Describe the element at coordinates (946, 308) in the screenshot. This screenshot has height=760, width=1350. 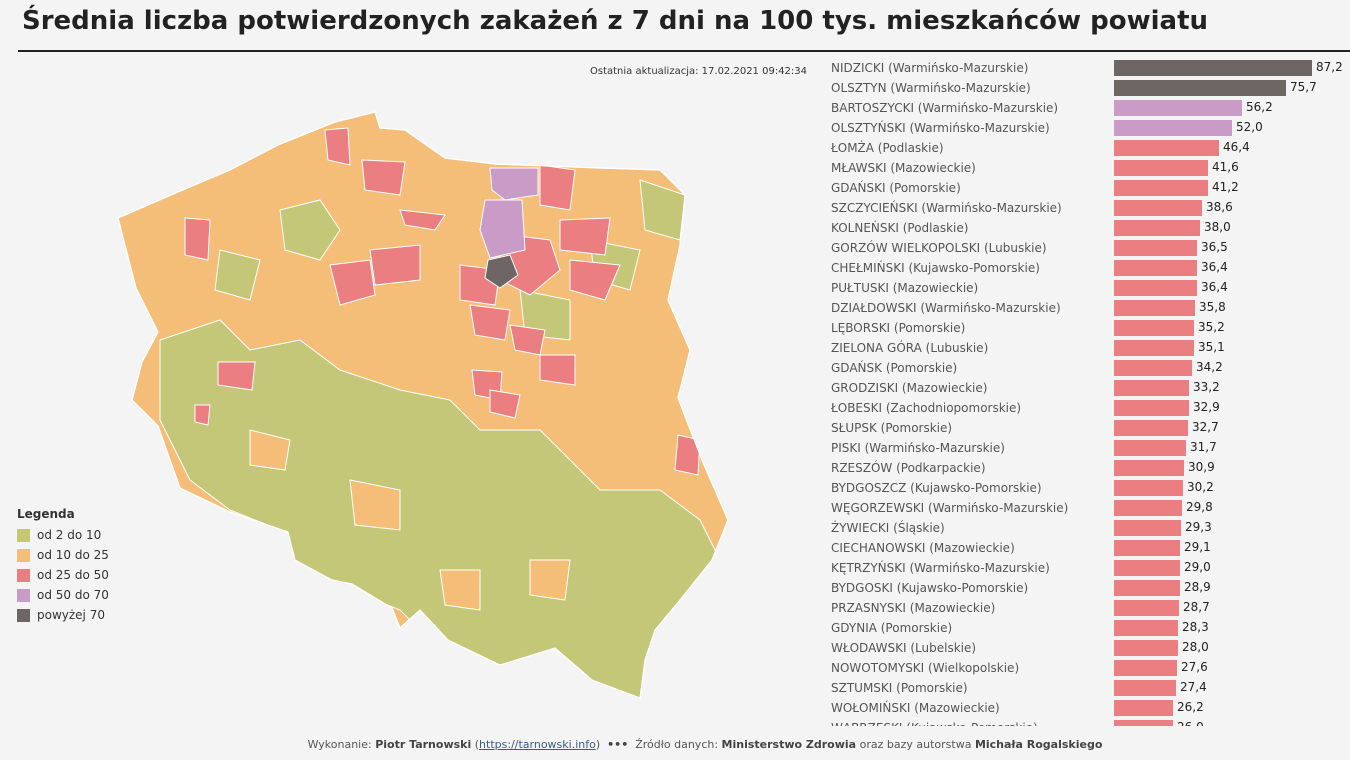
I see `bar-label: DZIAŁDOWSKI (Warmińsko-Mazurskie)` at that location.